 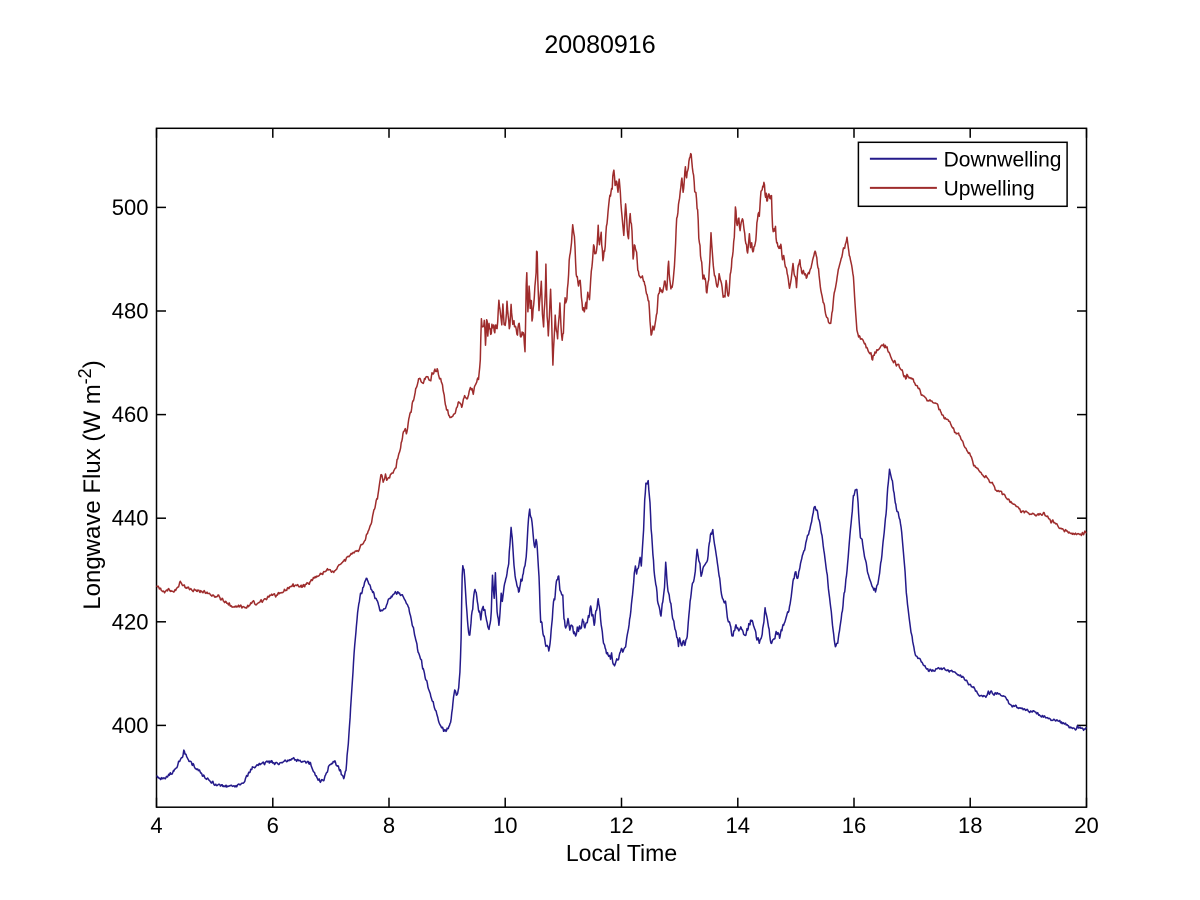 What do you see at coordinates (156, 825) in the screenshot?
I see `svg-text: 4` at bounding box center [156, 825].